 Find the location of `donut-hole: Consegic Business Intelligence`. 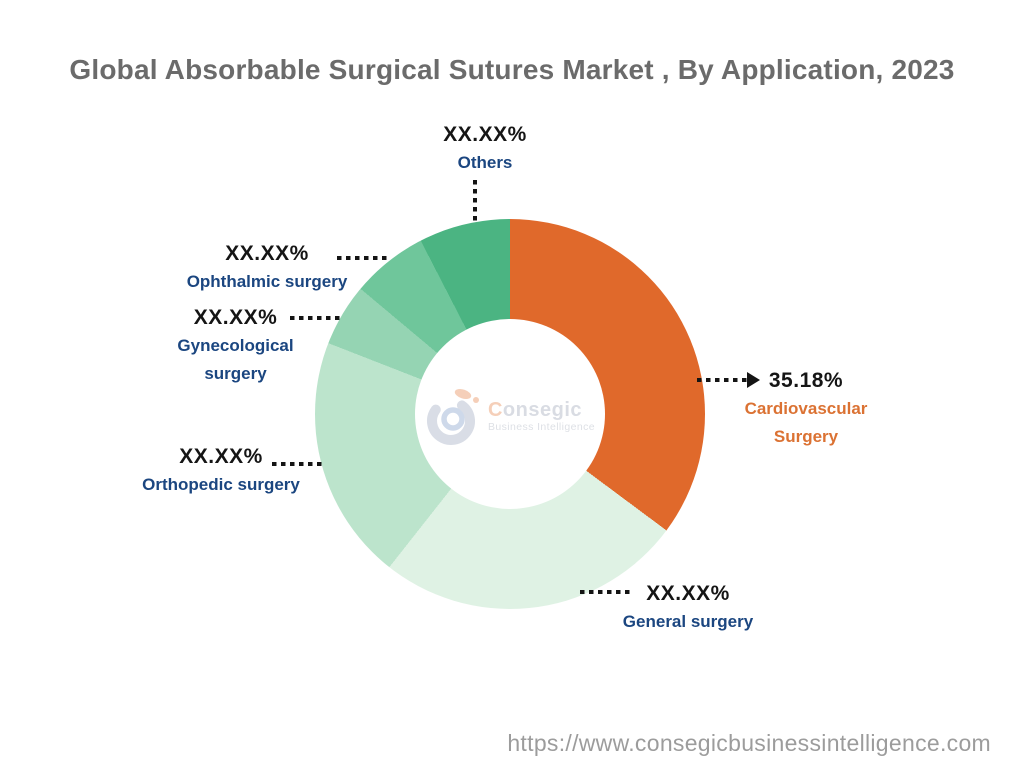

donut-hole: Consegic Business Intelligence is located at coordinates (510, 414).